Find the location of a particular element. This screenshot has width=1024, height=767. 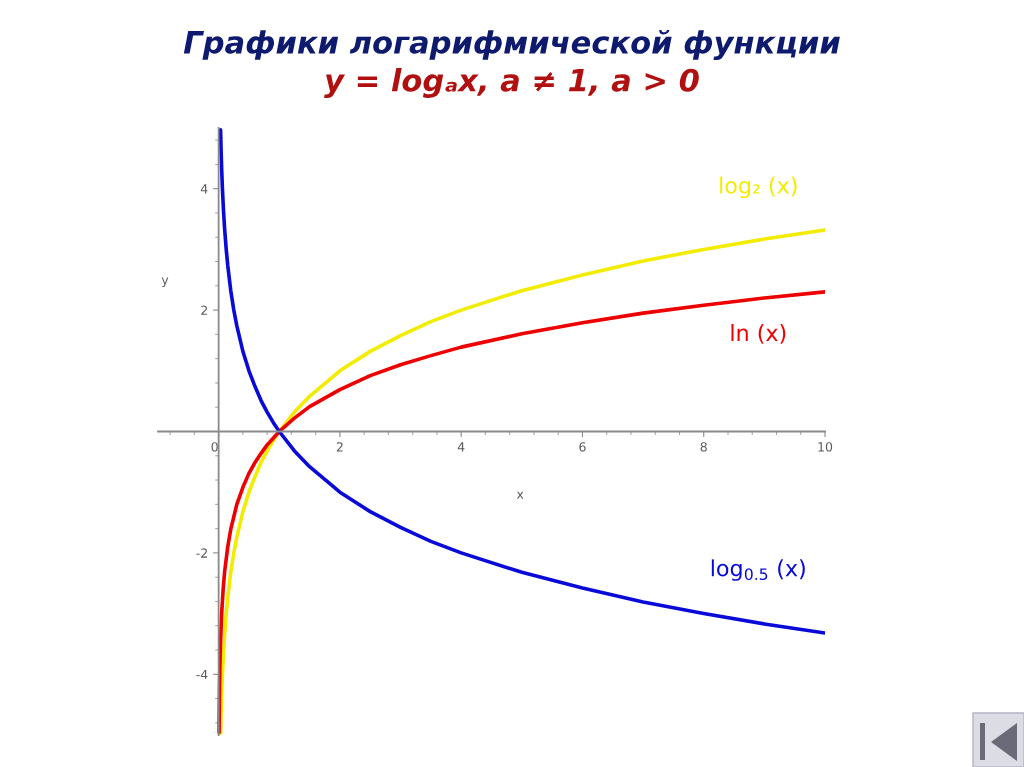

x-tick-label: 10 is located at coordinates (825, 447).